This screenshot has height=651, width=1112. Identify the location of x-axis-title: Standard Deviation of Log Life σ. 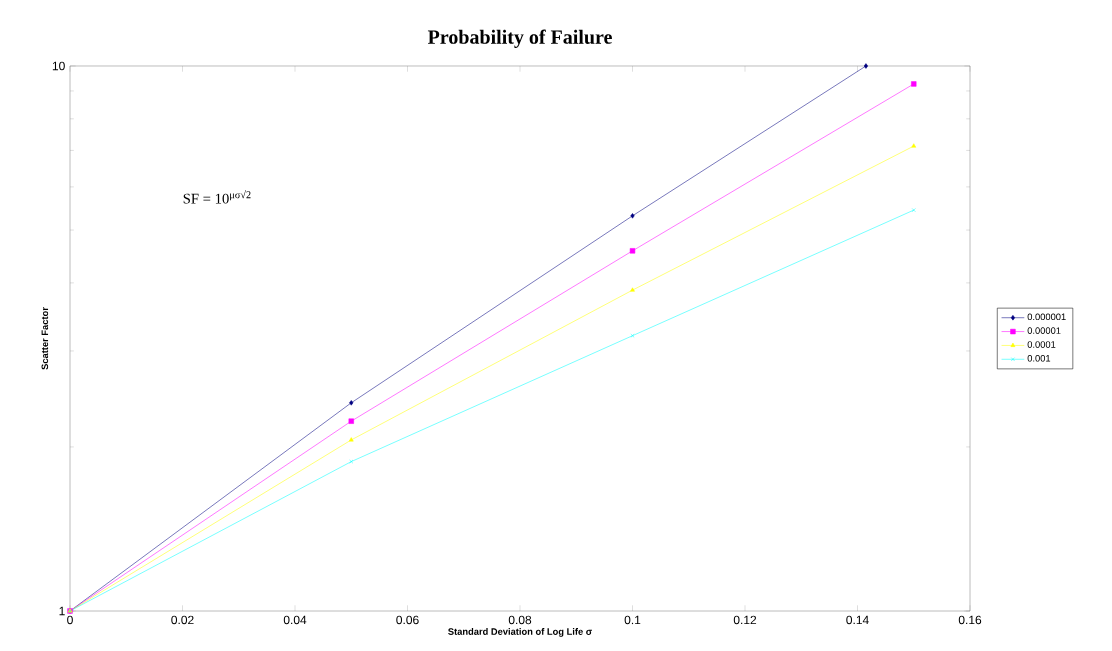
(520, 632).